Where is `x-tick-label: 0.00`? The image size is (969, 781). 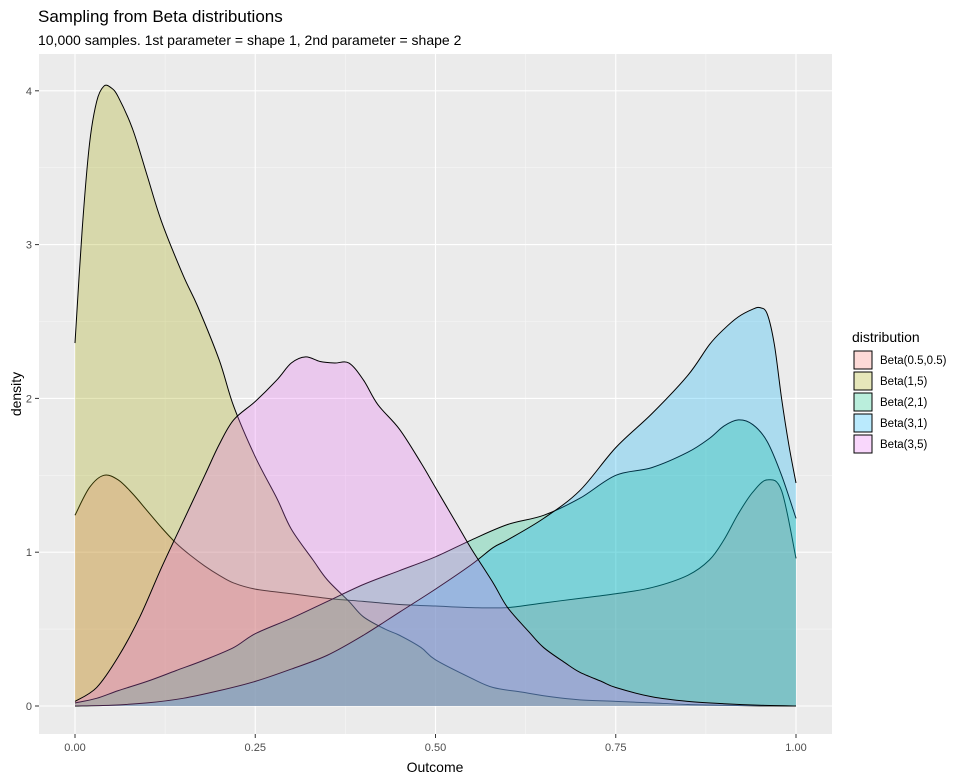
x-tick-label: 0.00 is located at coordinates (74, 748).